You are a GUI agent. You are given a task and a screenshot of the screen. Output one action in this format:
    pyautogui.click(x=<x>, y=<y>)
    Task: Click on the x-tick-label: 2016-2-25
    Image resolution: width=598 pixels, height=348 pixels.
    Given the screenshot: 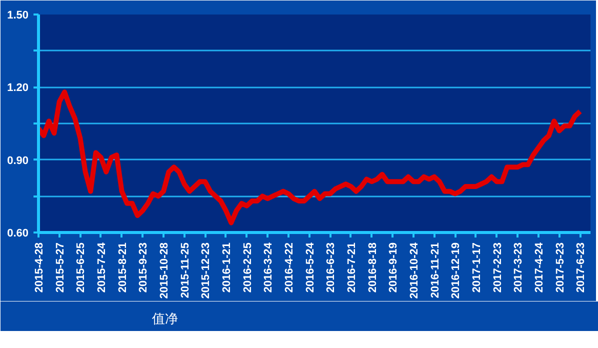 What is the action you would take?
    pyautogui.click(x=248, y=267)
    